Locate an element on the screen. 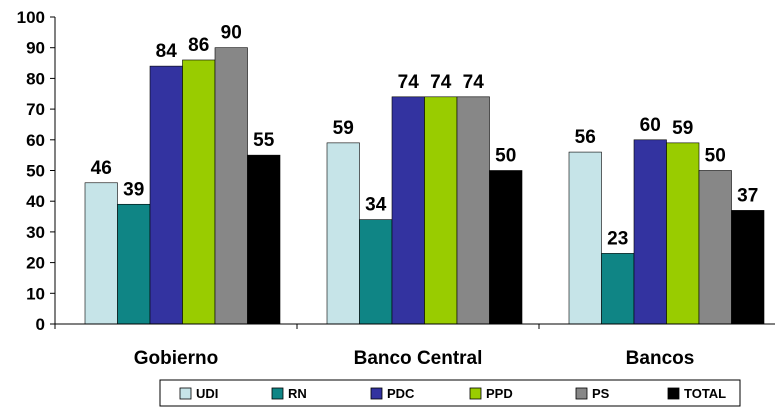  category-label: Bancos is located at coordinates (660, 358).